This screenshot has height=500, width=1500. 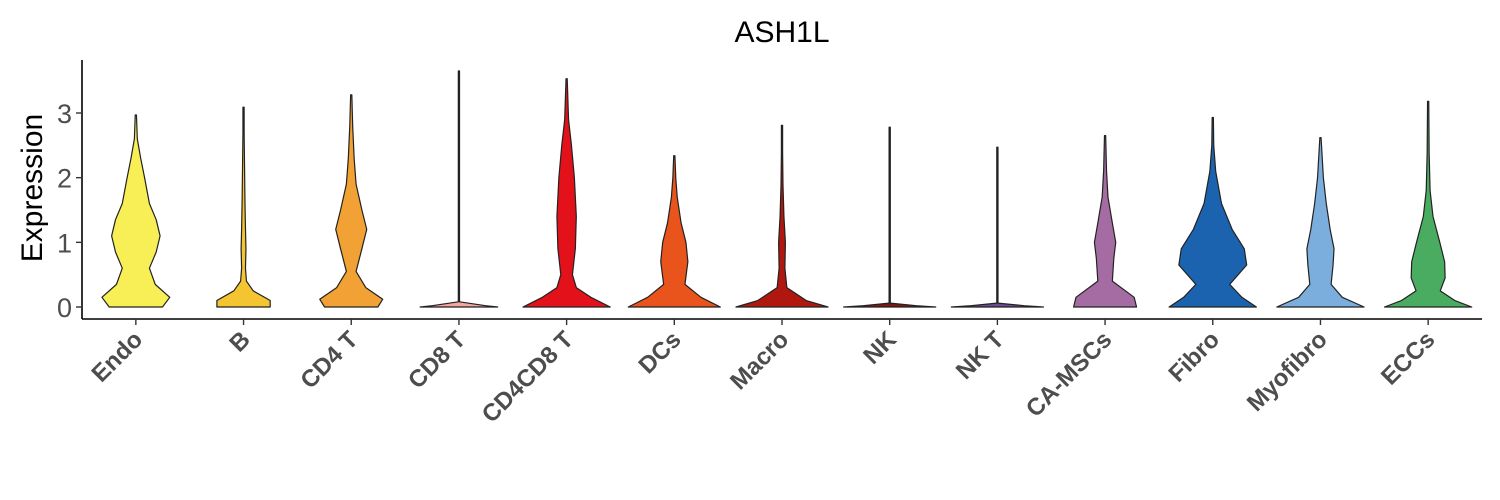 What do you see at coordinates (69, 211) in the screenshot?
I see `y-ticks: 0 1 2 3` at bounding box center [69, 211].